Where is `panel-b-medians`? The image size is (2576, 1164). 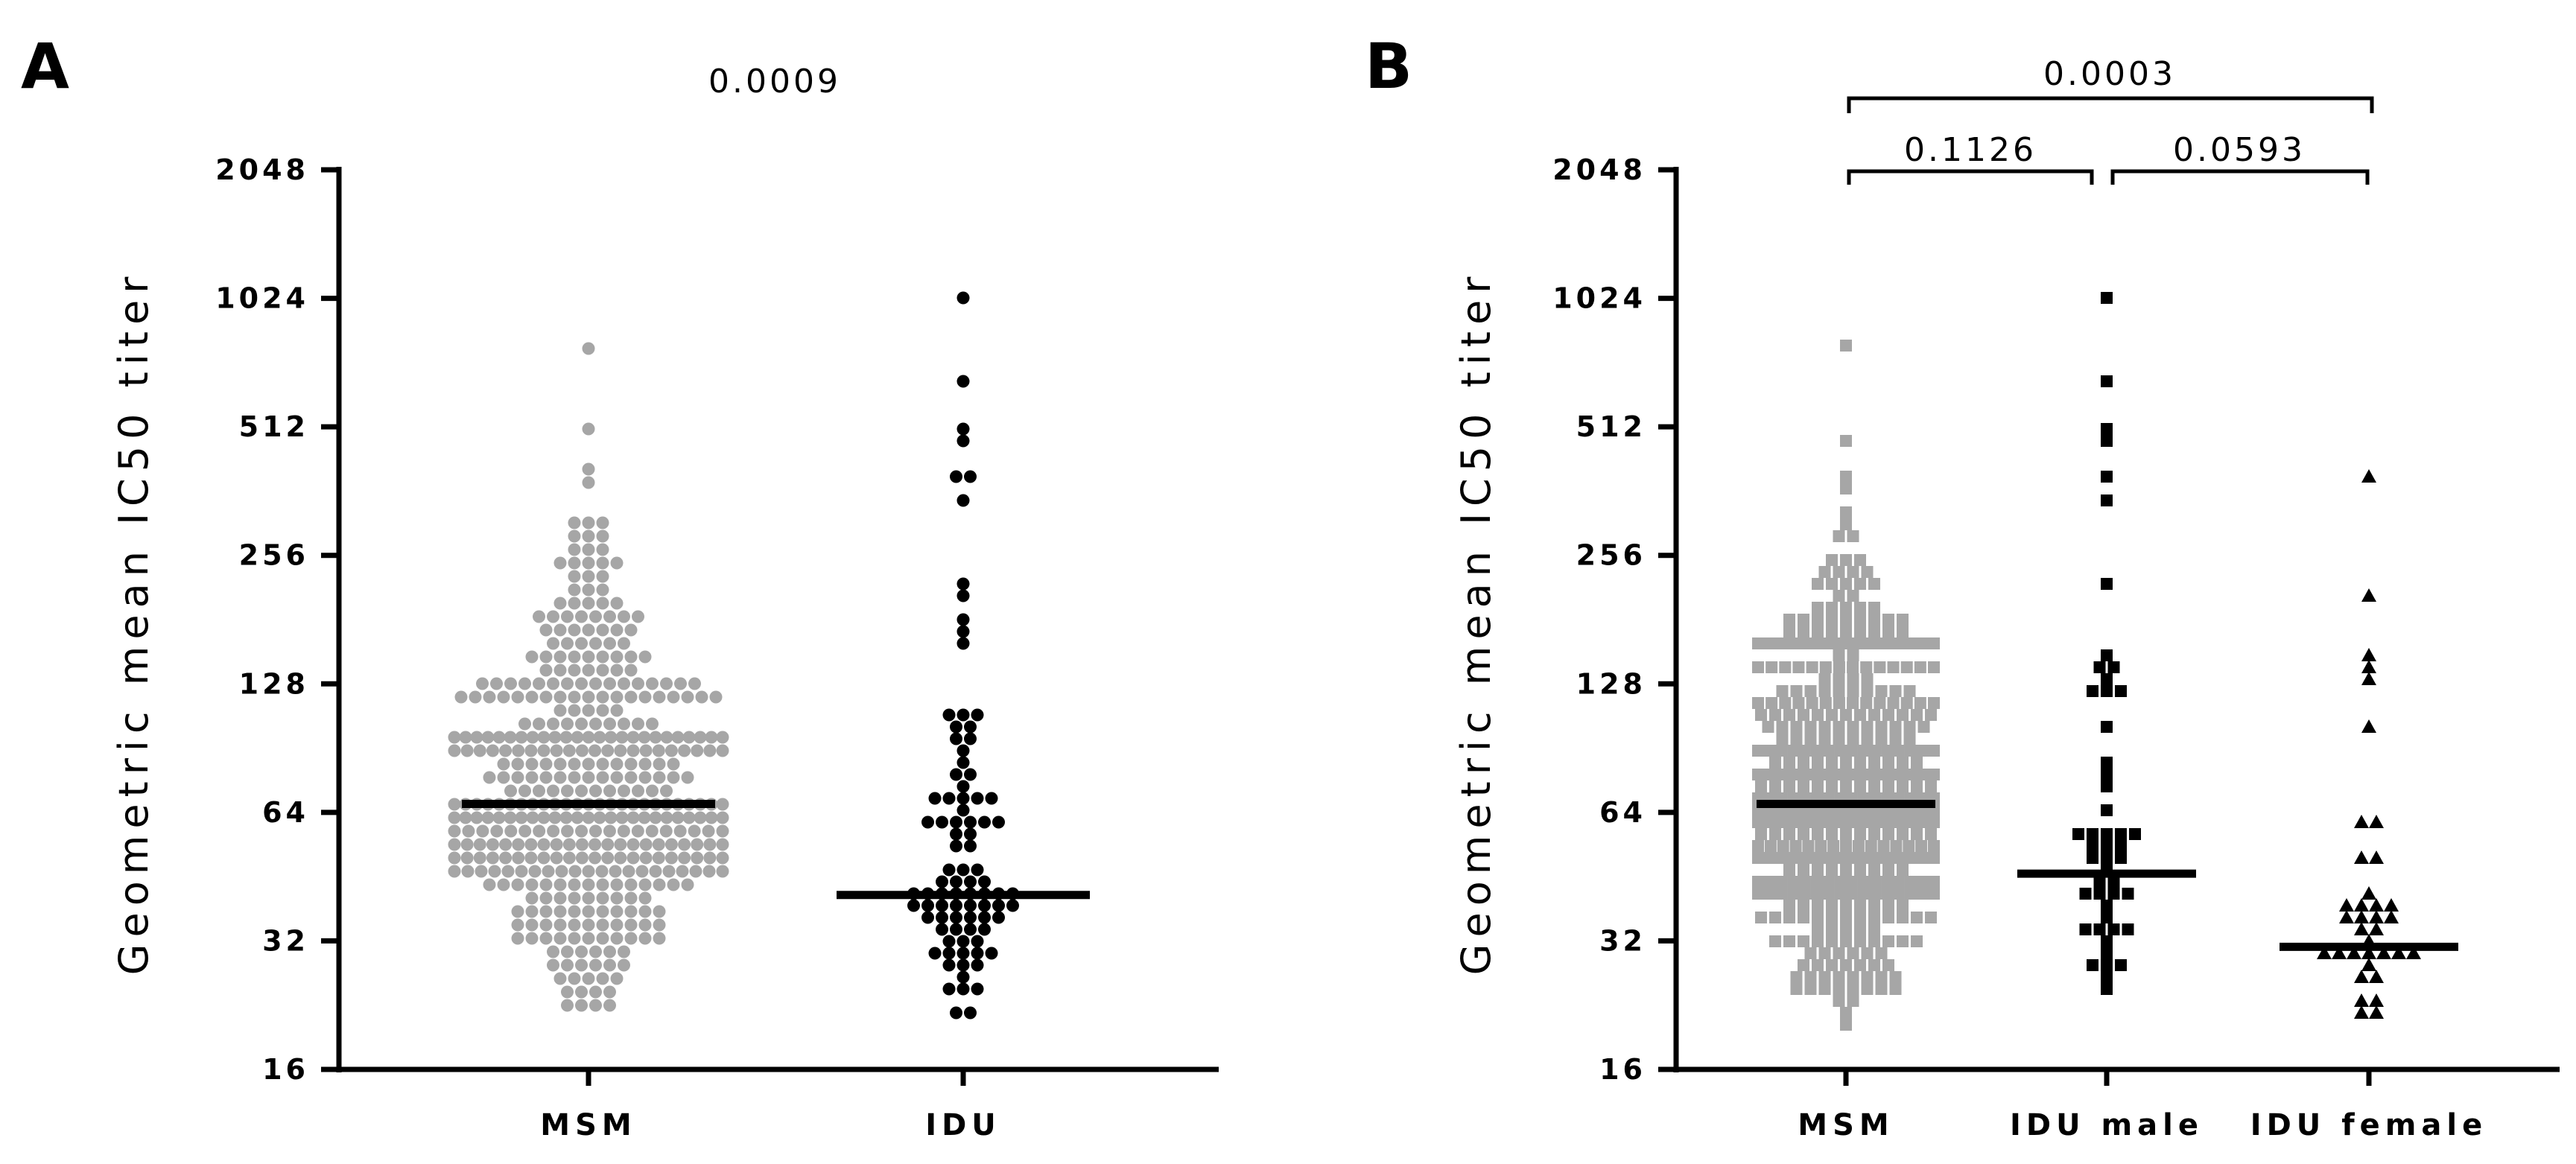 panel-b-medians is located at coordinates (2107, 875).